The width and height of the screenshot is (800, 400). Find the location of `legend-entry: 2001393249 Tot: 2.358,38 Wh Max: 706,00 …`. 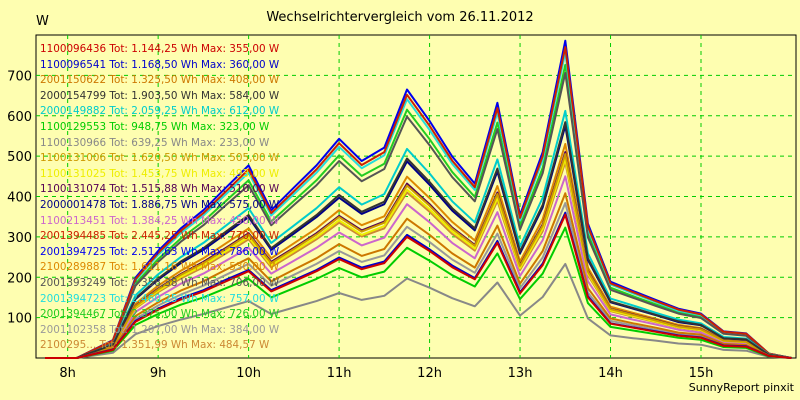

legend-entry: 2001393249 Tot: 2.358,38 Wh Max: 706,00 … is located at coordinates (160, 282).